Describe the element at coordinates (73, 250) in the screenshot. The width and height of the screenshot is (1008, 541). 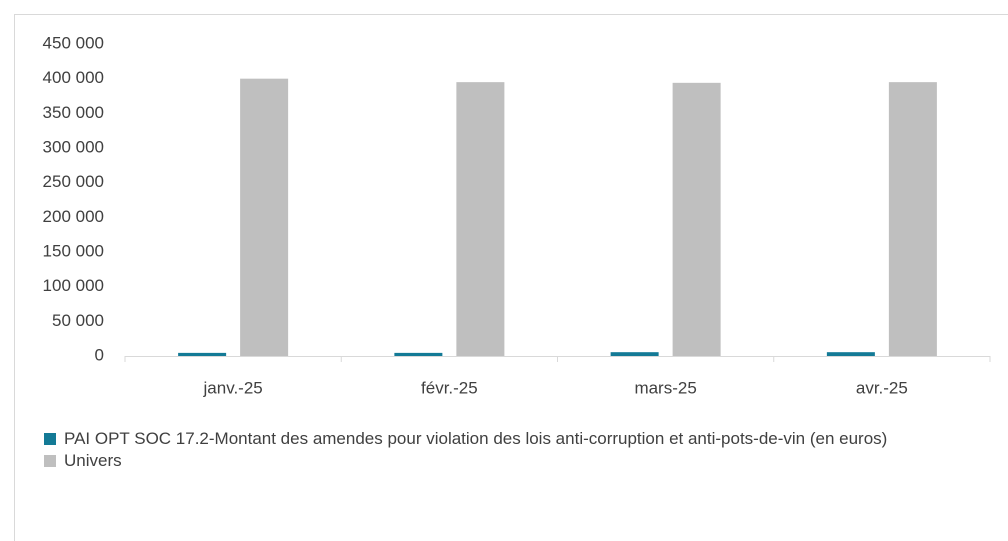
I see `y-tick-label: 150 000` at that location.